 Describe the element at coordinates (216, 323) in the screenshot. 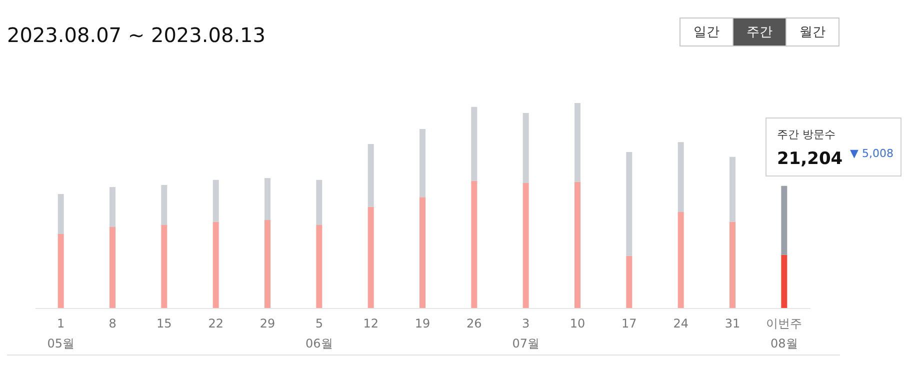

I see `x-tick-label: 22` at that location.